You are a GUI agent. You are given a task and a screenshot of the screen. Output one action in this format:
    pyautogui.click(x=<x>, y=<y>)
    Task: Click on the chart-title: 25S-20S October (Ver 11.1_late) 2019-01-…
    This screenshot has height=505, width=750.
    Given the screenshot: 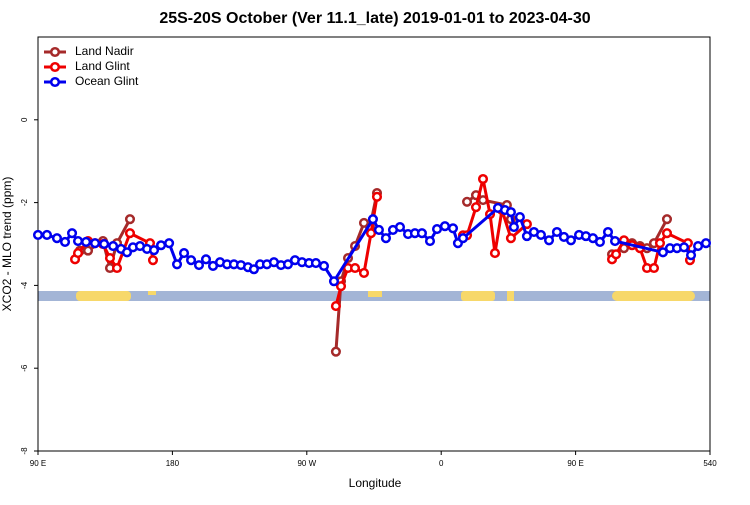 What is the action you would take?
    pyautogui.click(x=374, y=18)
    